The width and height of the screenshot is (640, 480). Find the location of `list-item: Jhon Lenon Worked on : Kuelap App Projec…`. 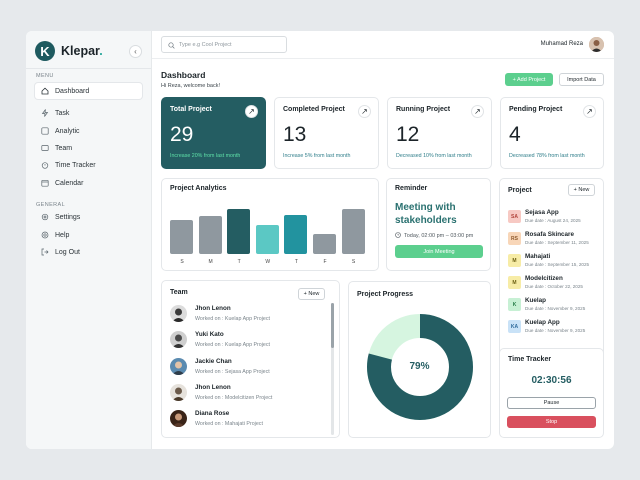

list-item: Jhon Lenon Worked on : Kuelap App Projec… is located at coordinates (245, 315).